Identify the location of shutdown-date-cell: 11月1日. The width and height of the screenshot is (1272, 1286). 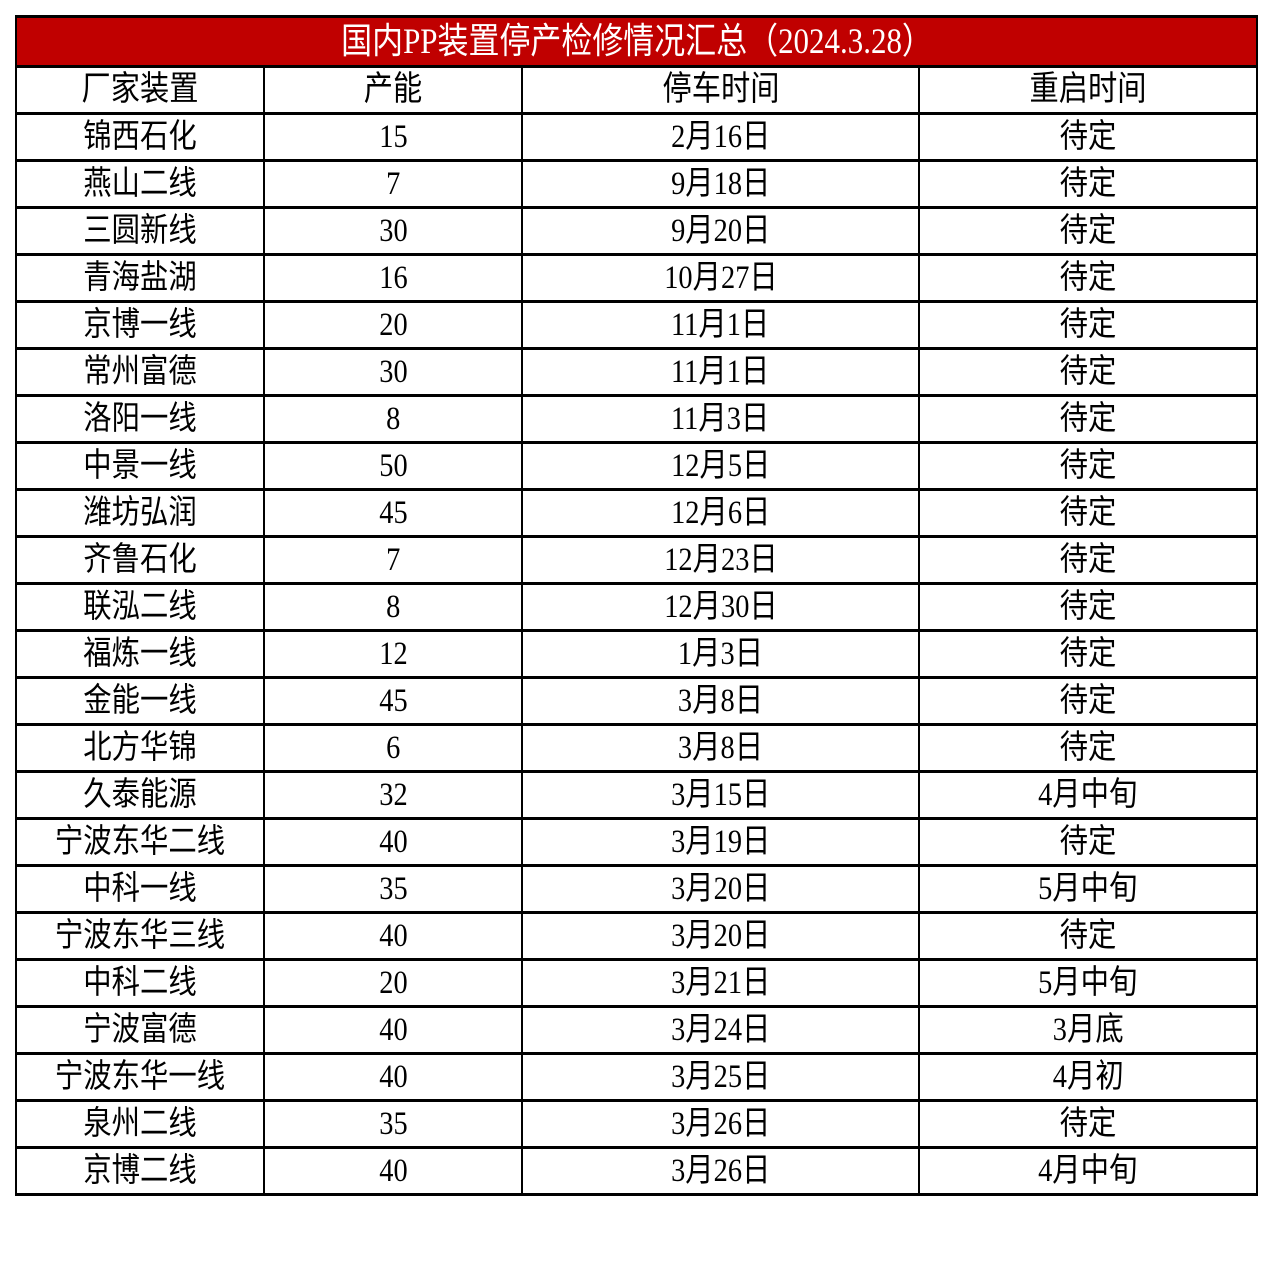
(720, 325).